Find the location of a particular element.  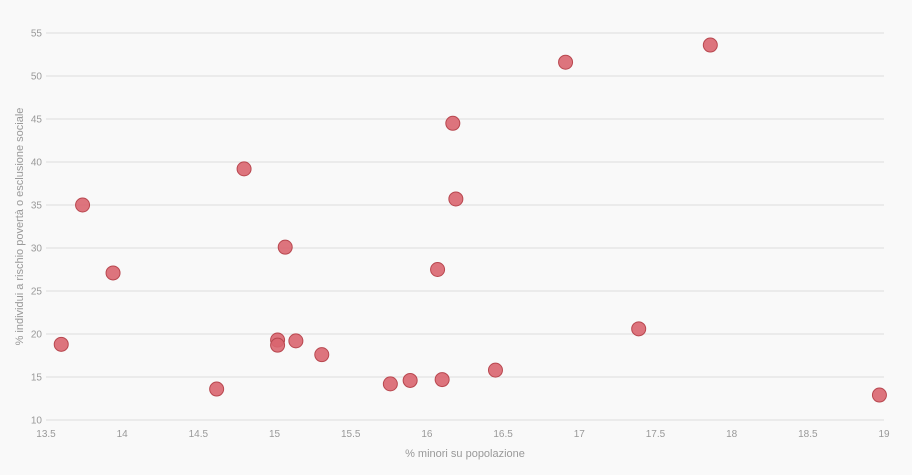

x-tick-label: 19 is located at coordinates (884, 434).